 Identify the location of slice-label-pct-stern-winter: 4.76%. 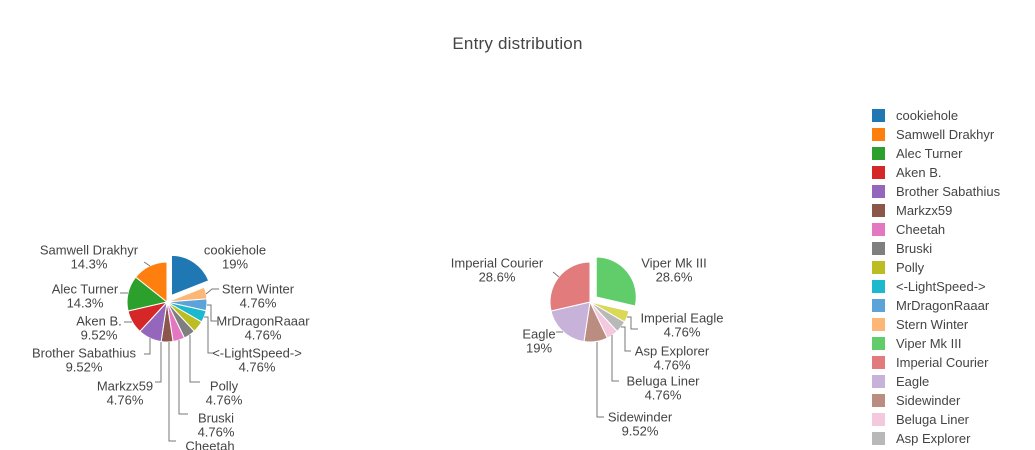
(258, 303).